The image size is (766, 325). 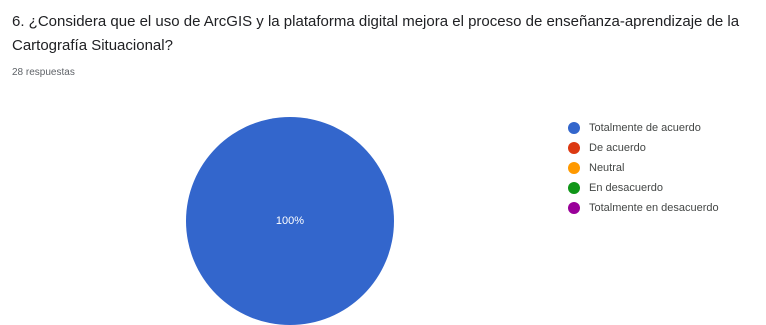 I want to click on legend-item: Totalmente de acuerdo, so click(x=643, y=128).